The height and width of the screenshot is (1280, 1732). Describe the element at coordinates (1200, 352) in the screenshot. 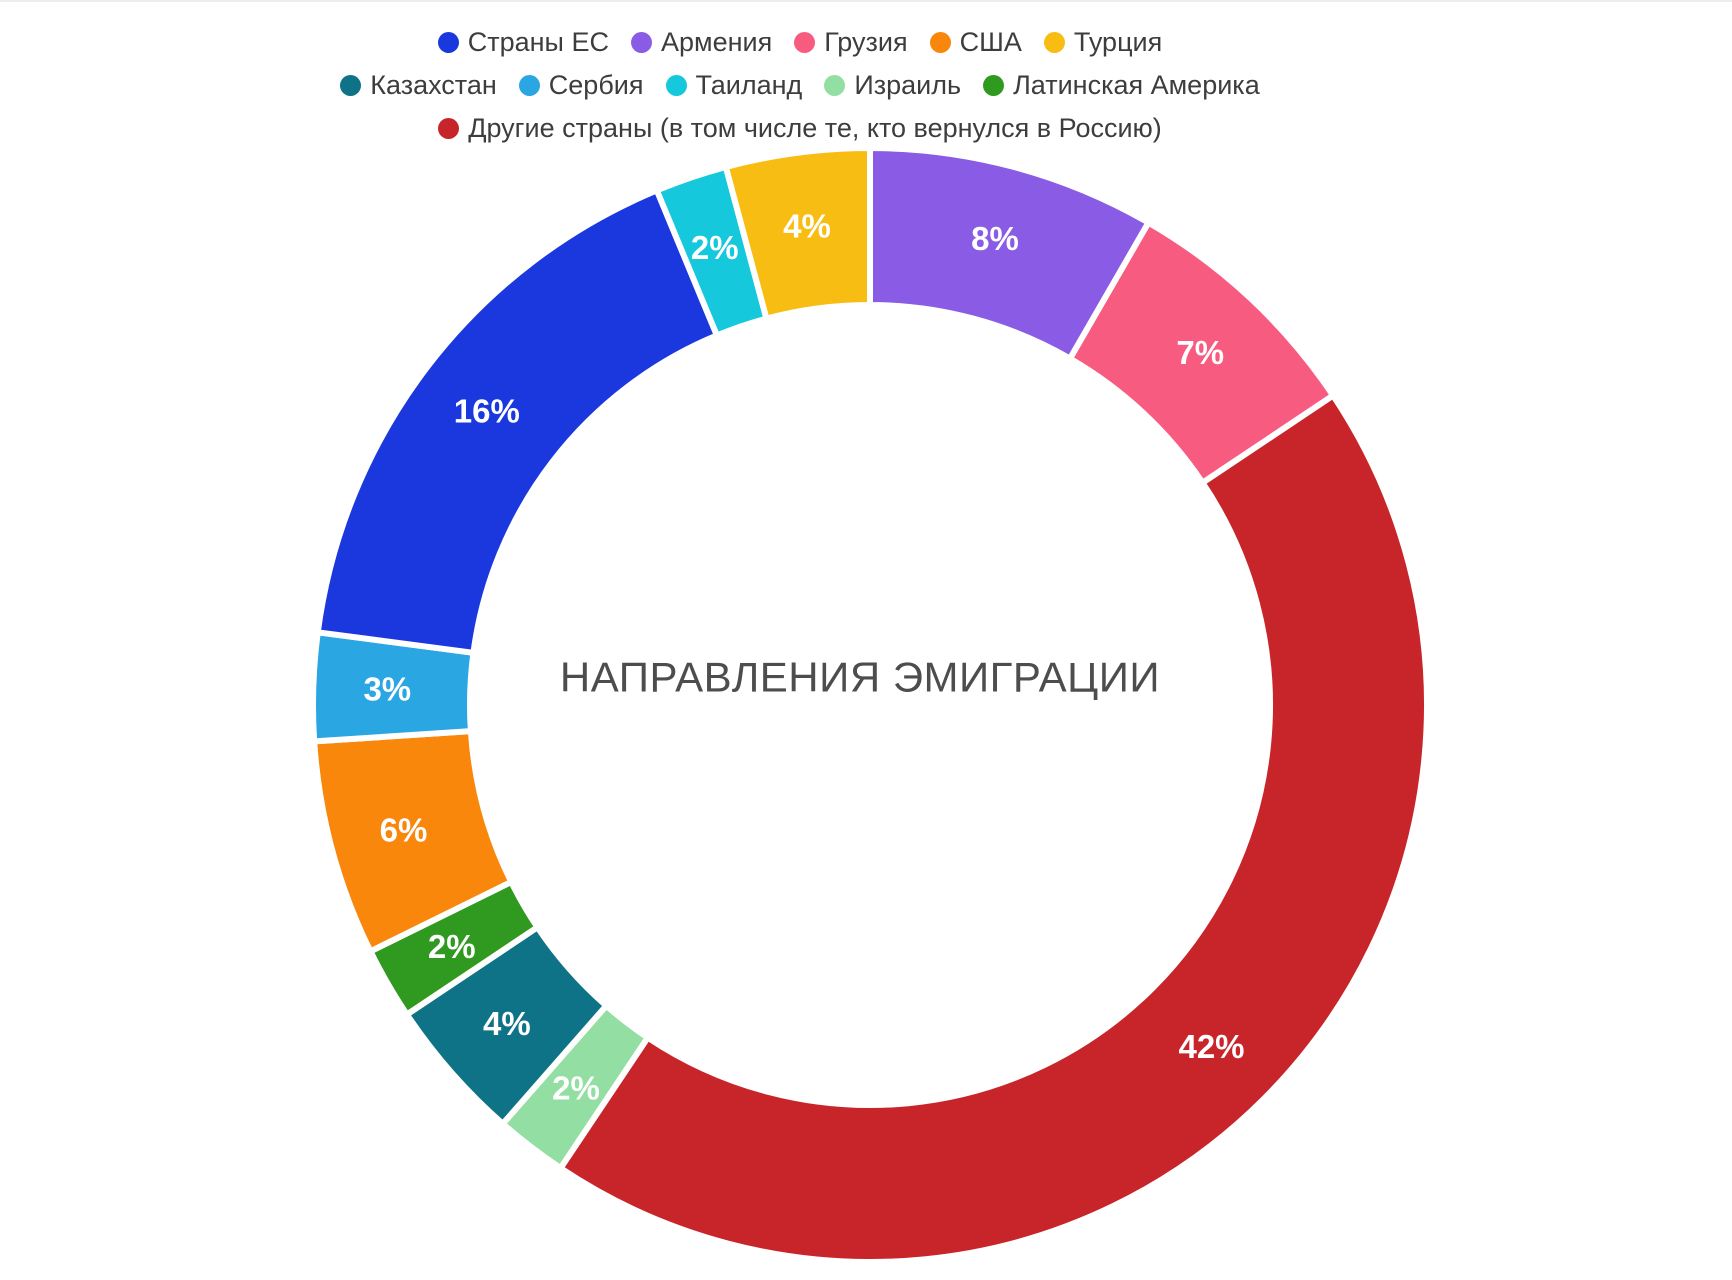

I see `slice-label-georgia: 7%` at that location.